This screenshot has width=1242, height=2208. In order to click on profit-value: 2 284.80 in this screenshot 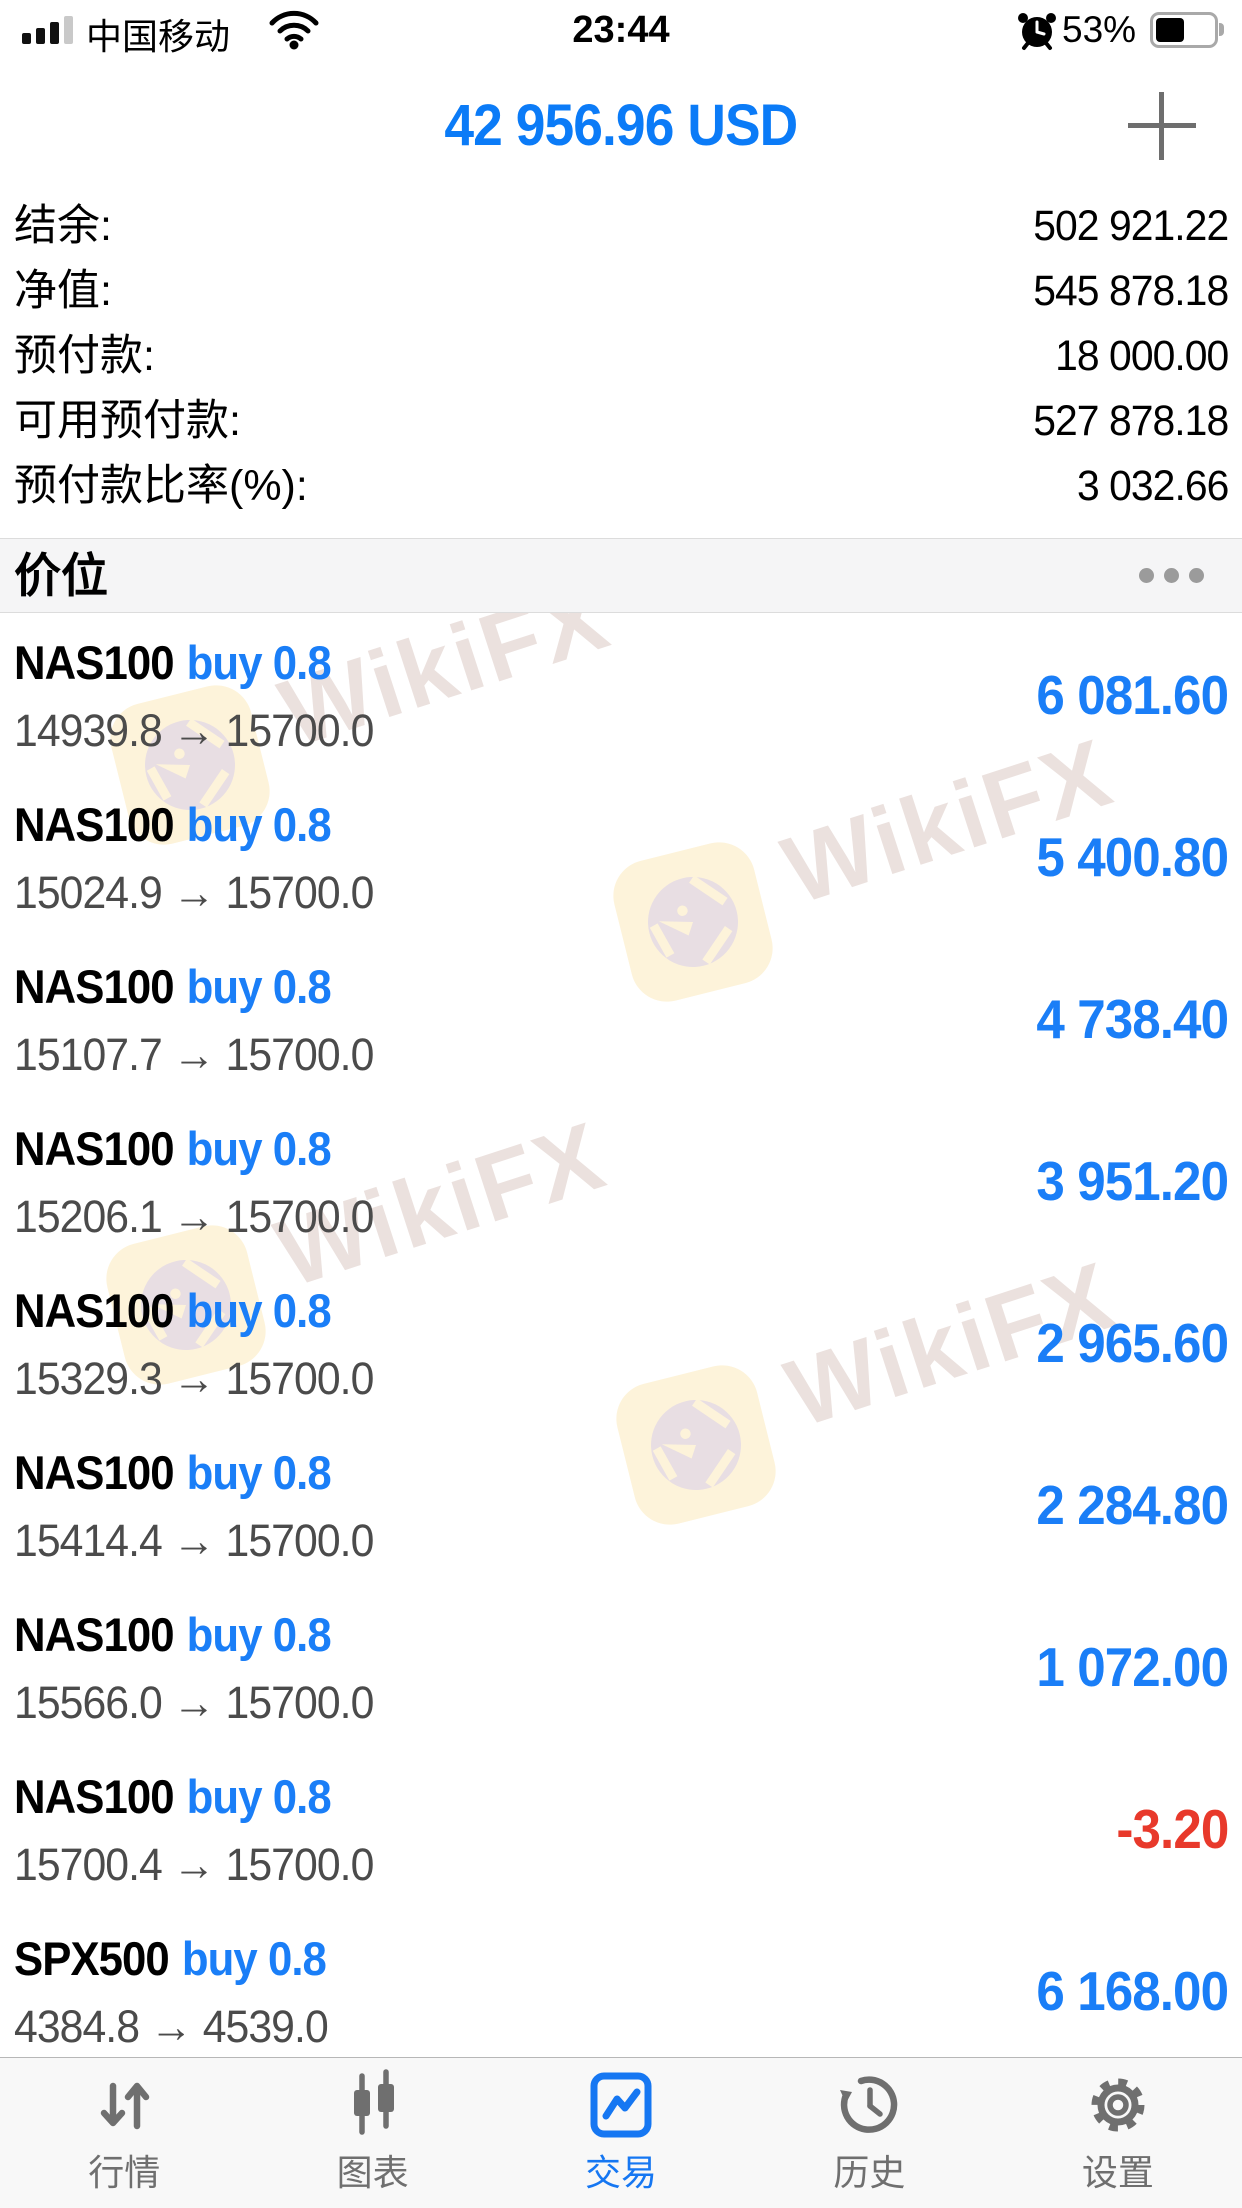, I will do `click(1132, 1505)`.